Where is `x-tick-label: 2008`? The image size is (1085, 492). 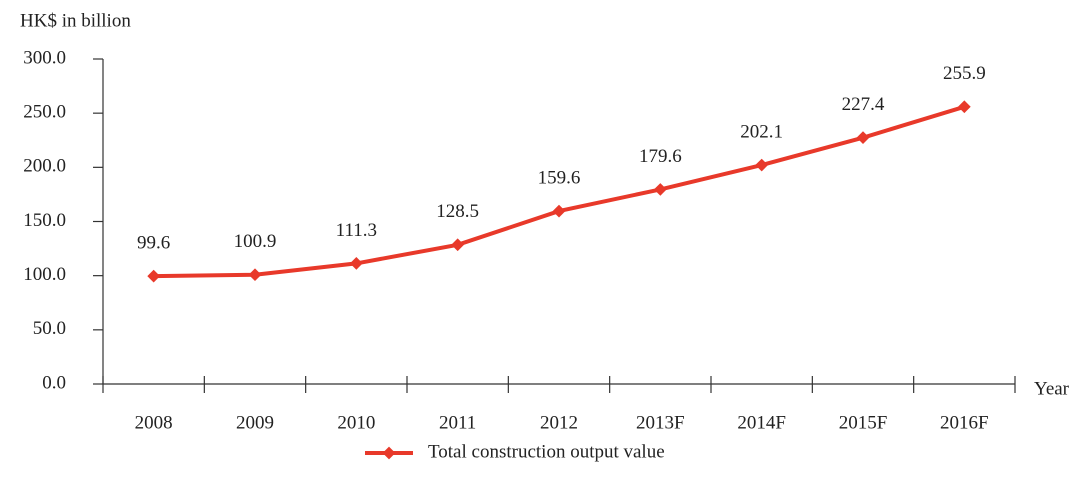 x-tick-label: 2008 is located at coordinates (154, 422).